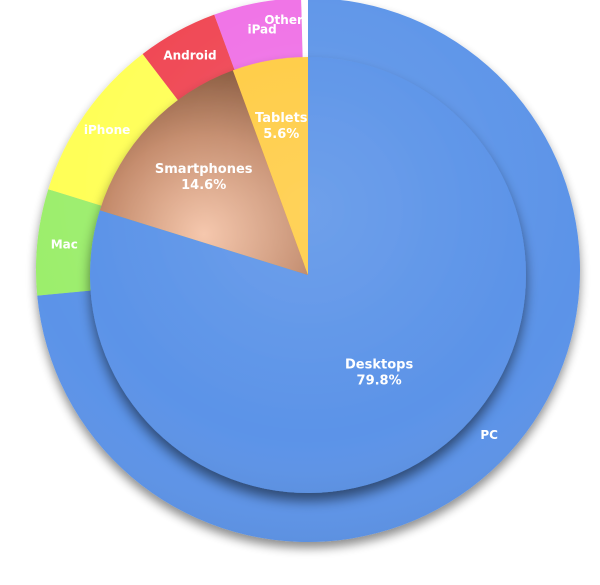 The height and width of the screenshot is (585, 600). I want to click on outer-label-mac: Mac, so click(64, 245).